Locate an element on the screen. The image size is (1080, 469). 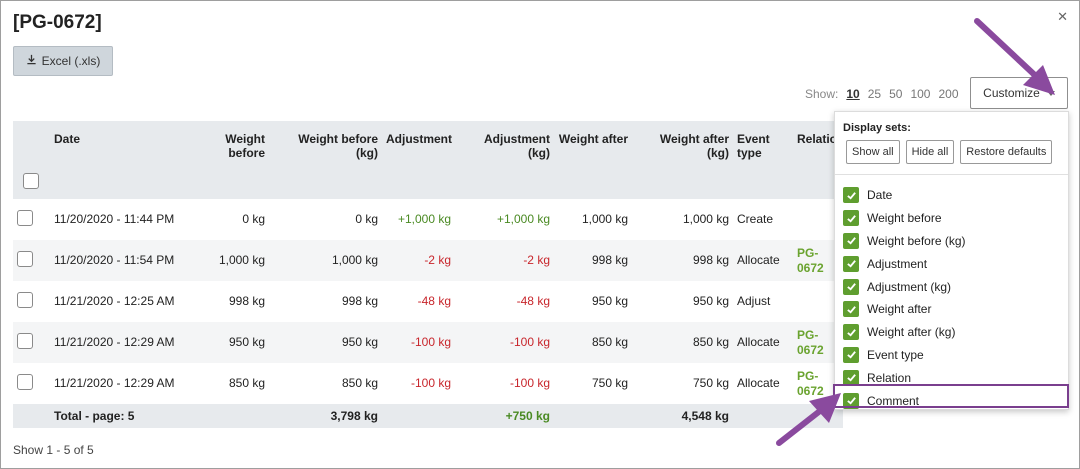
column-toggle-adjustment-kg: Adjustment (kg) is located at coordinates (904, 286).